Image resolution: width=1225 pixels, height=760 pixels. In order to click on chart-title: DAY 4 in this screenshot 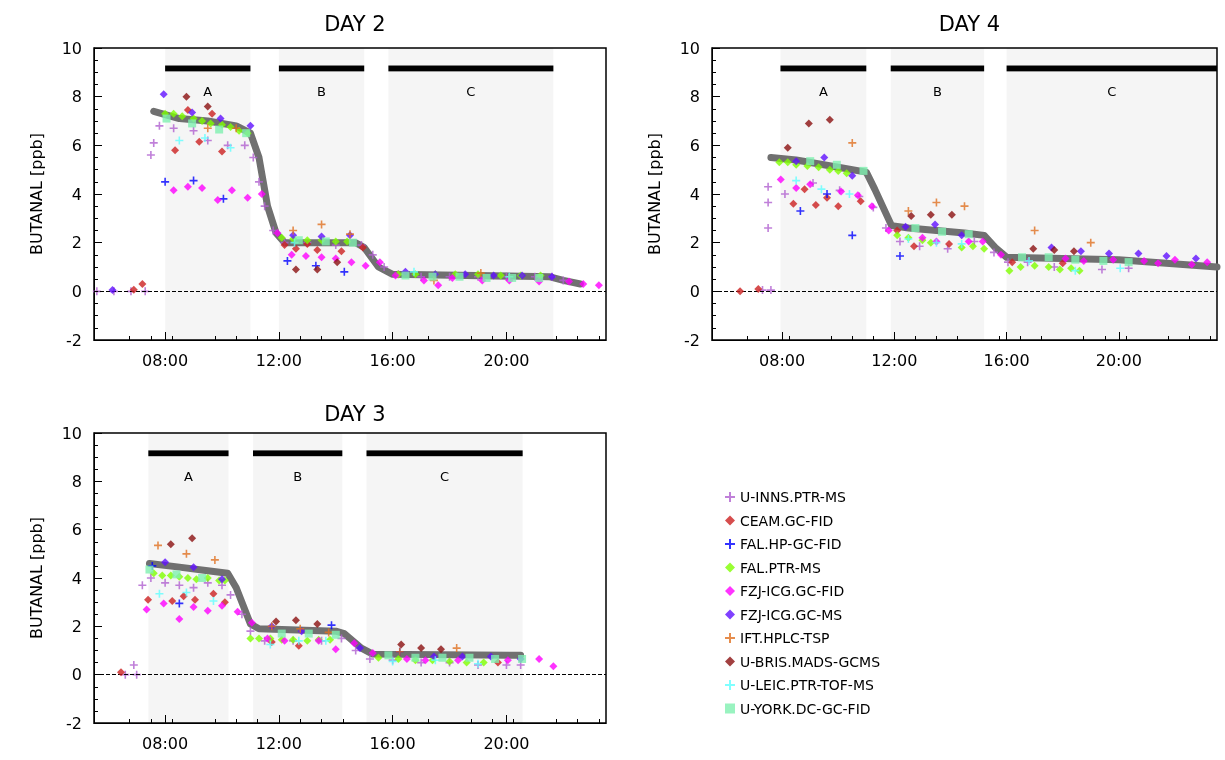, I will do `click(969, 23)`.